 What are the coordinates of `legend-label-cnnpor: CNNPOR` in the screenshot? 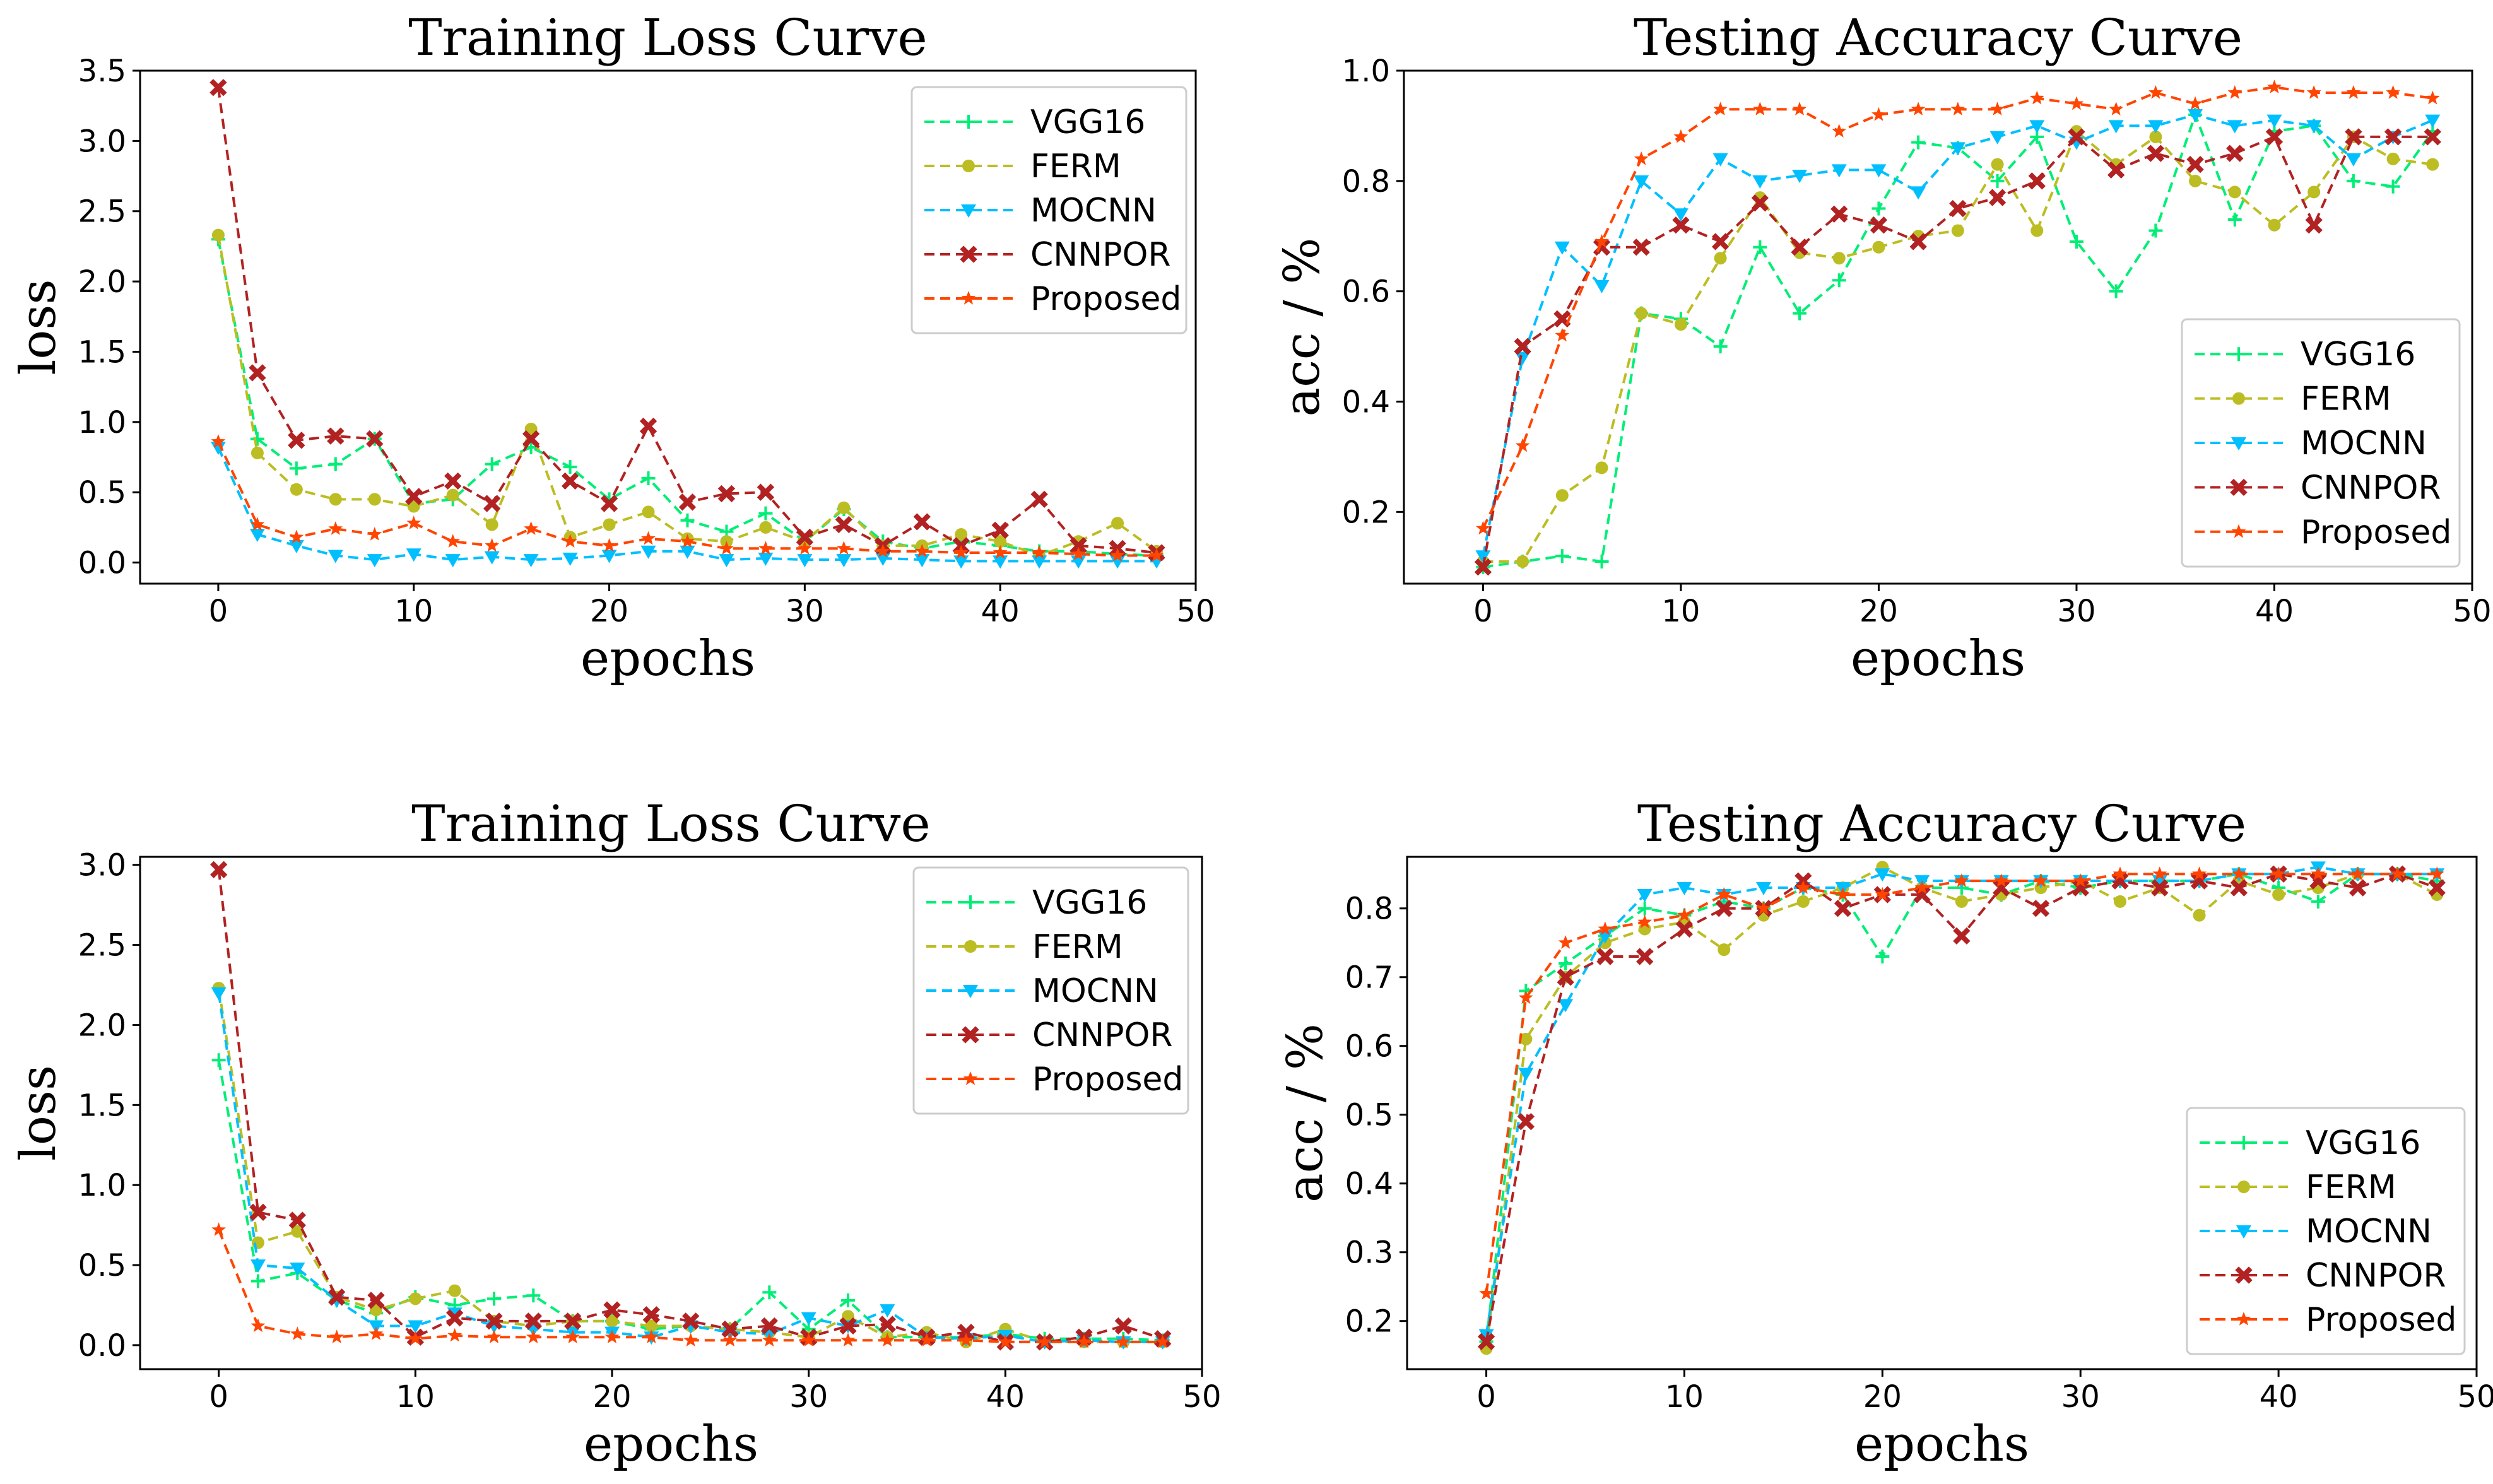 It's located at (1101, 255).